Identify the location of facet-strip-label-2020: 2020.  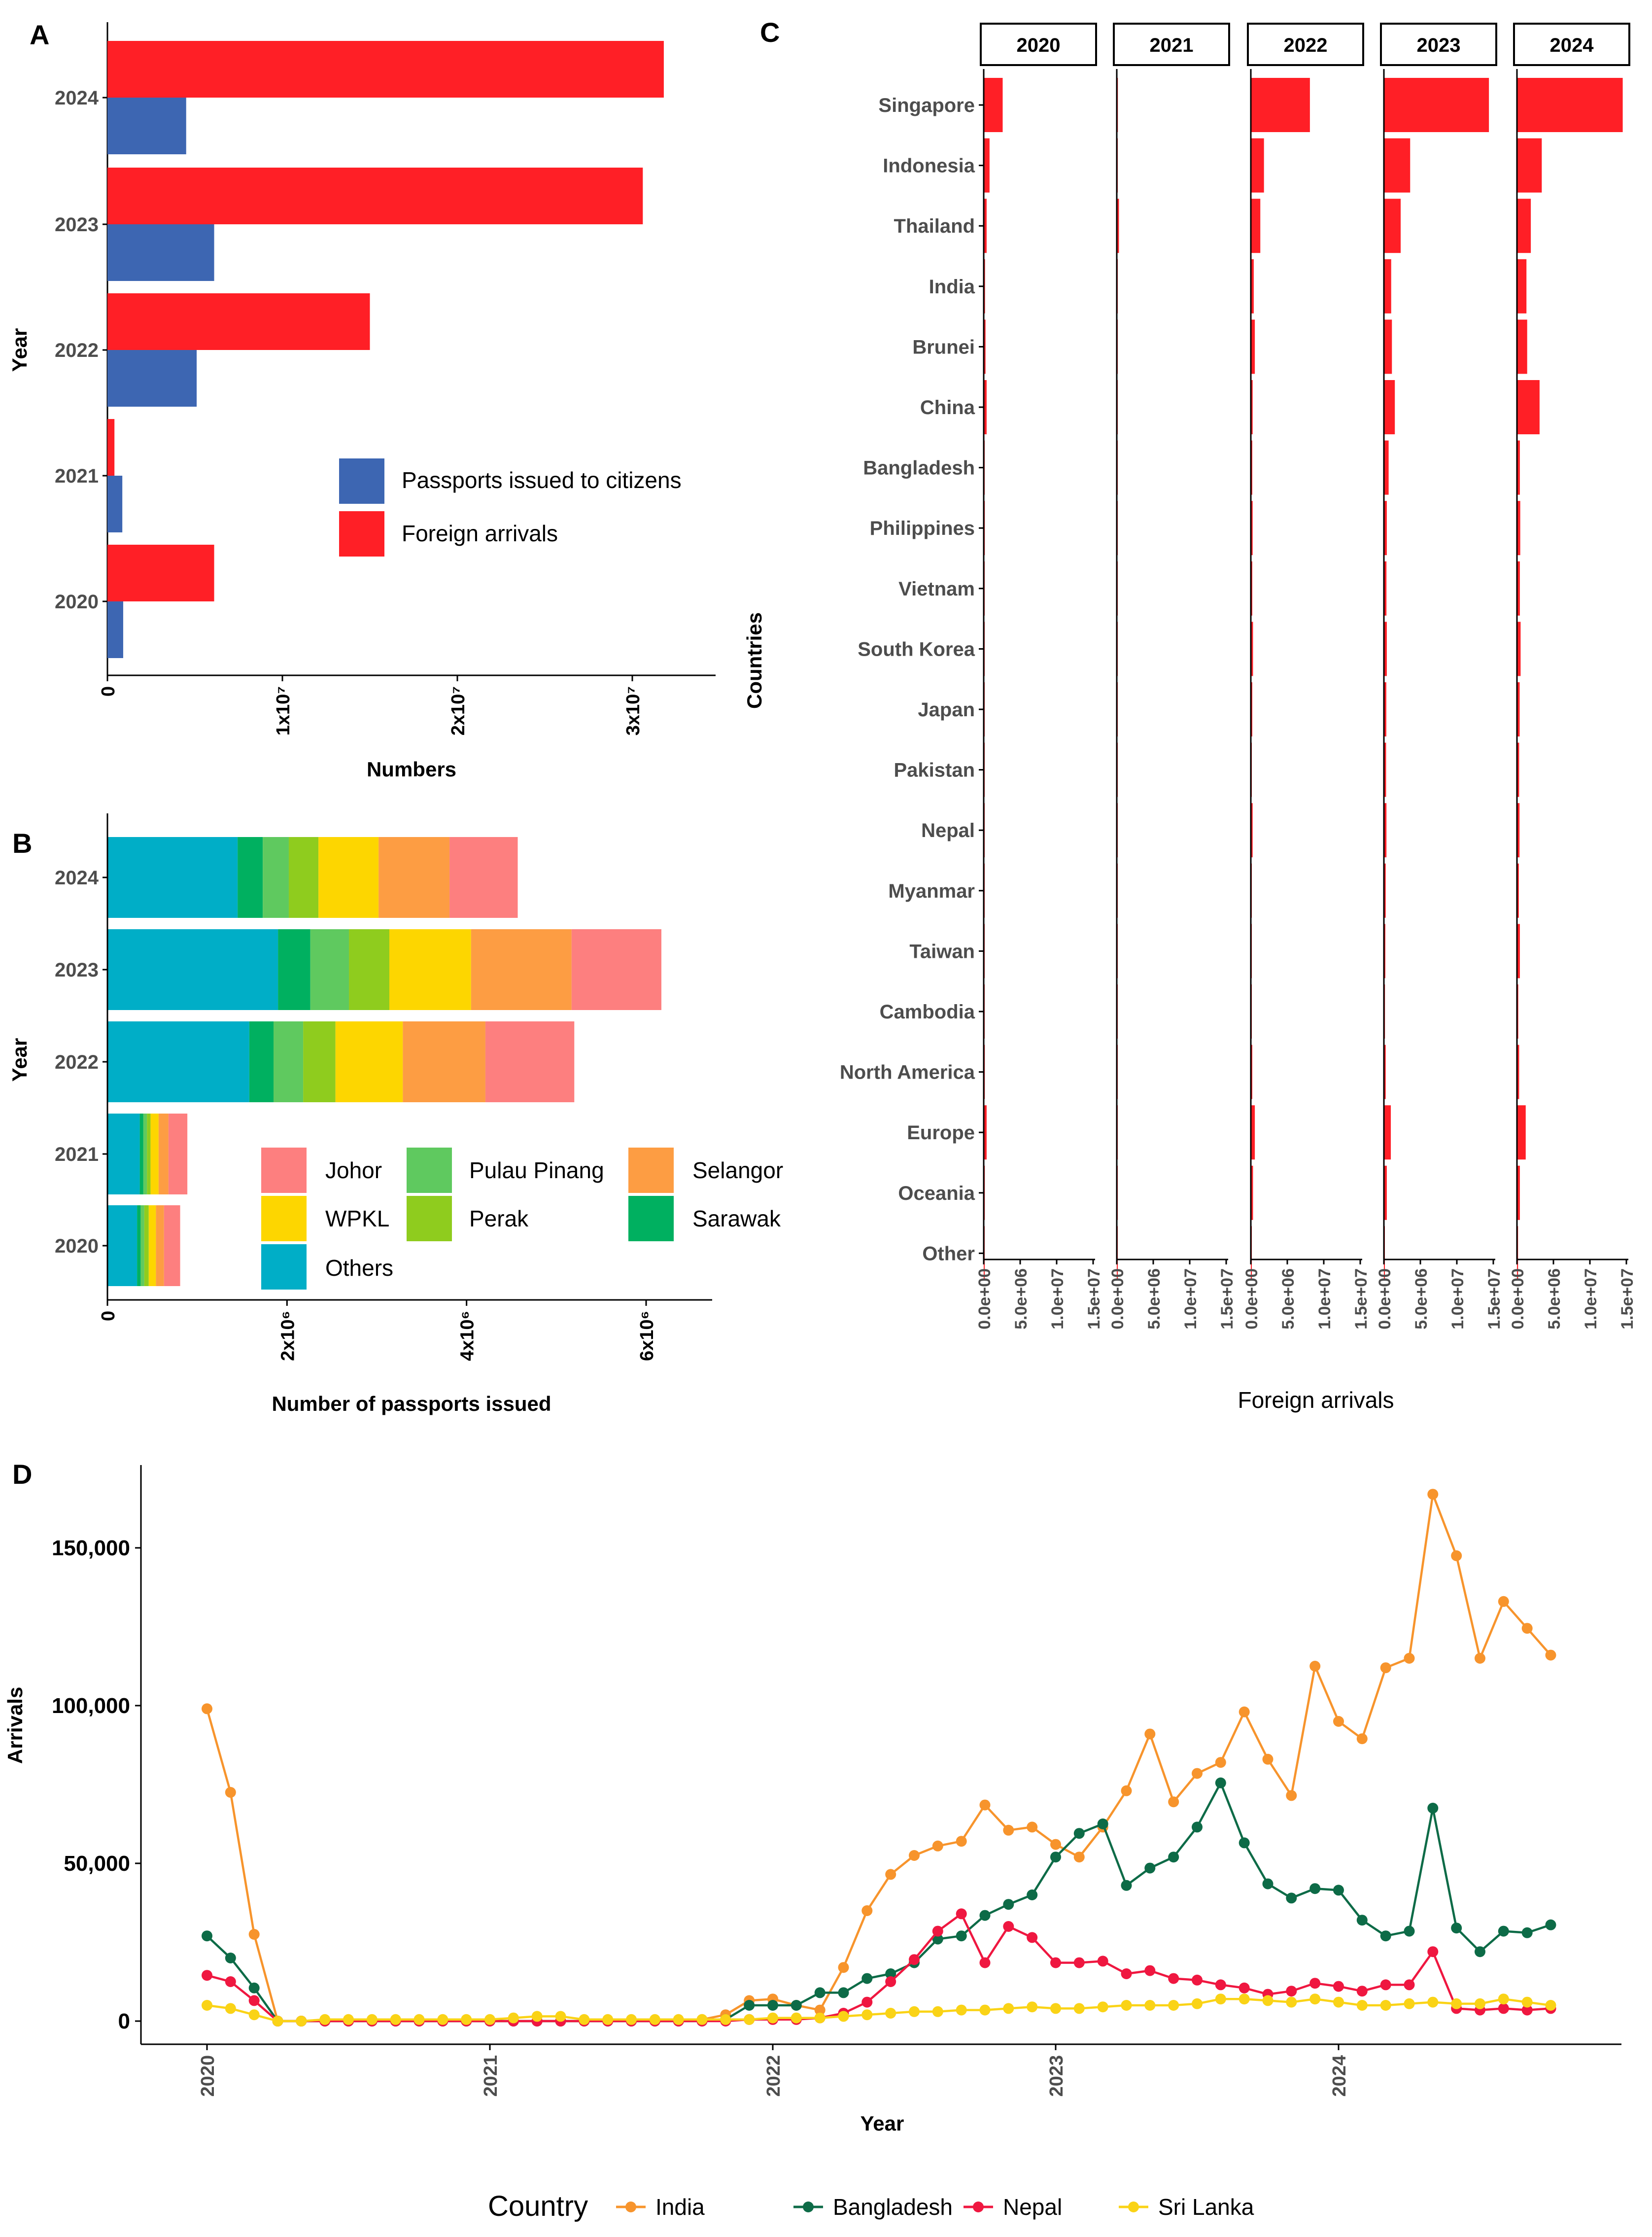
(1039, 45).